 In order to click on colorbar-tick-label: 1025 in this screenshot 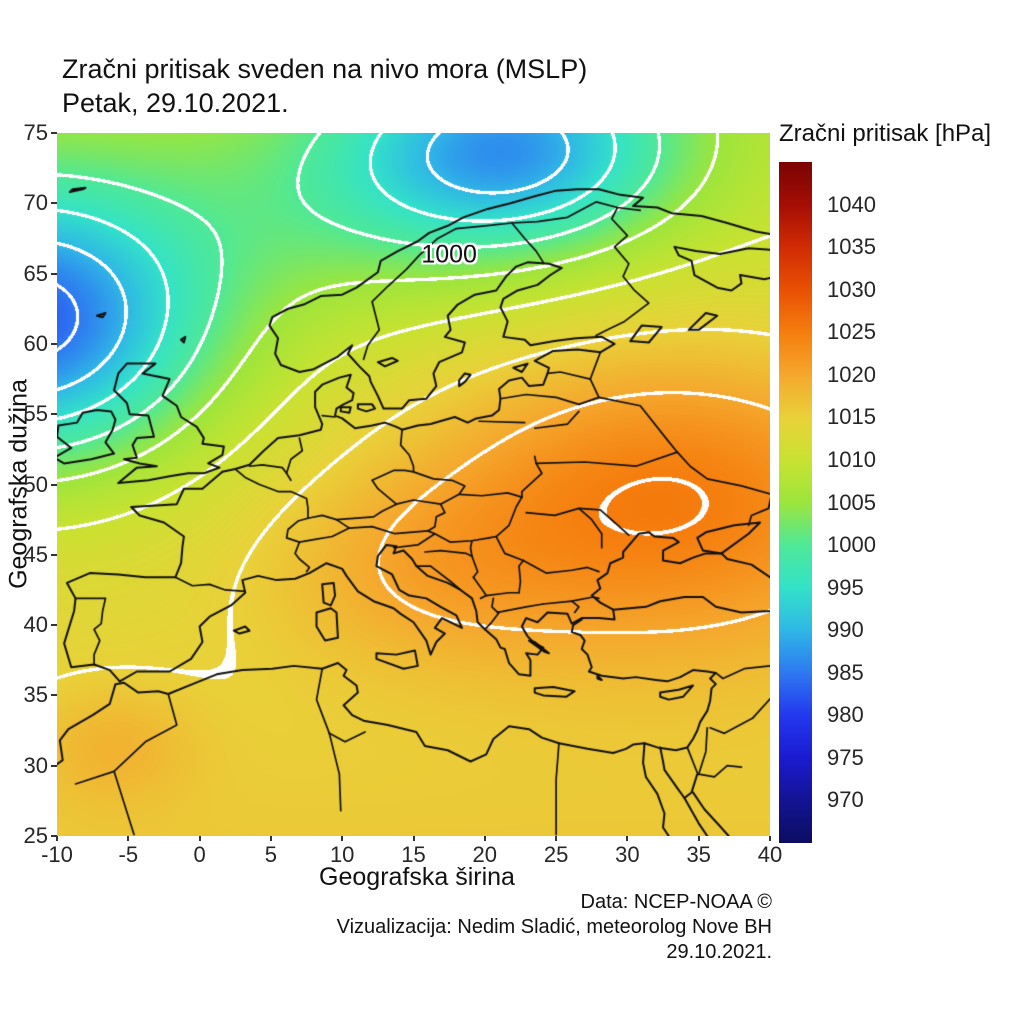, I will do `click(851, 332)`.